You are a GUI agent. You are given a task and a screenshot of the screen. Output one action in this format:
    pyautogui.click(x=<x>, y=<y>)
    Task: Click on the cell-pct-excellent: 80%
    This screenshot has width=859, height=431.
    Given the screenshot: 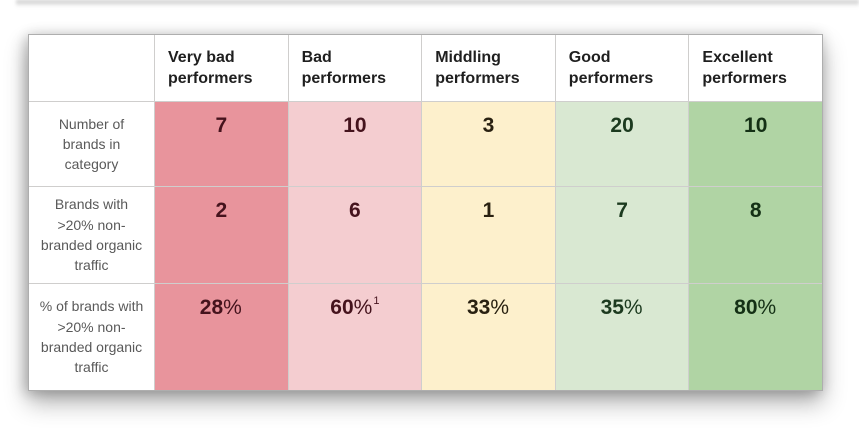 What is the action you would take?
    pyautogui.click(x=755, y=337)
    